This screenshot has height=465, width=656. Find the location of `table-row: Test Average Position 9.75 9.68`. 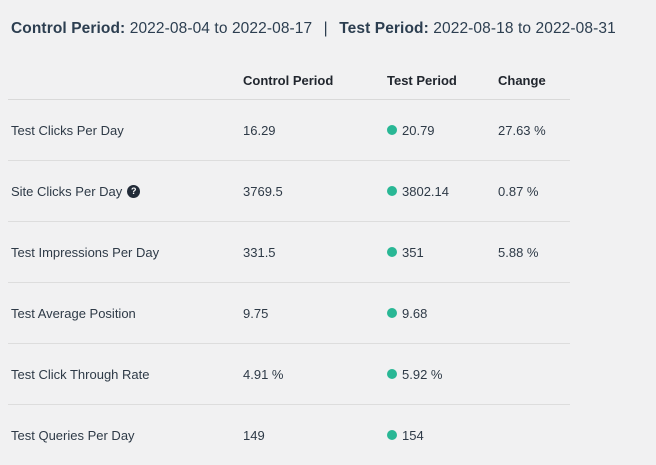

table-row: Test Average Position 9.75 9.68 is located at coordinates (289, 313).